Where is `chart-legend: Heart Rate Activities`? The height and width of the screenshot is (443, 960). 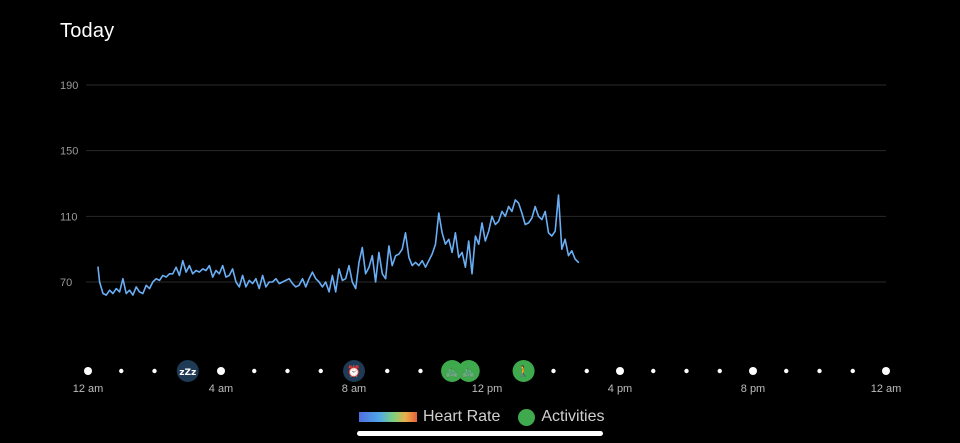 chart-legend: Heart Rate Activities is located at coordinates (482, 417).